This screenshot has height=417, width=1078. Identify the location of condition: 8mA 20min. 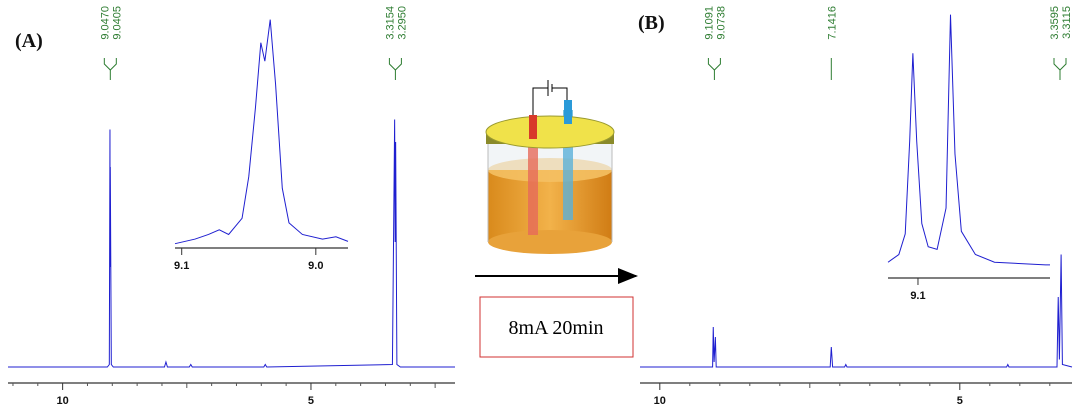
(555, 328).